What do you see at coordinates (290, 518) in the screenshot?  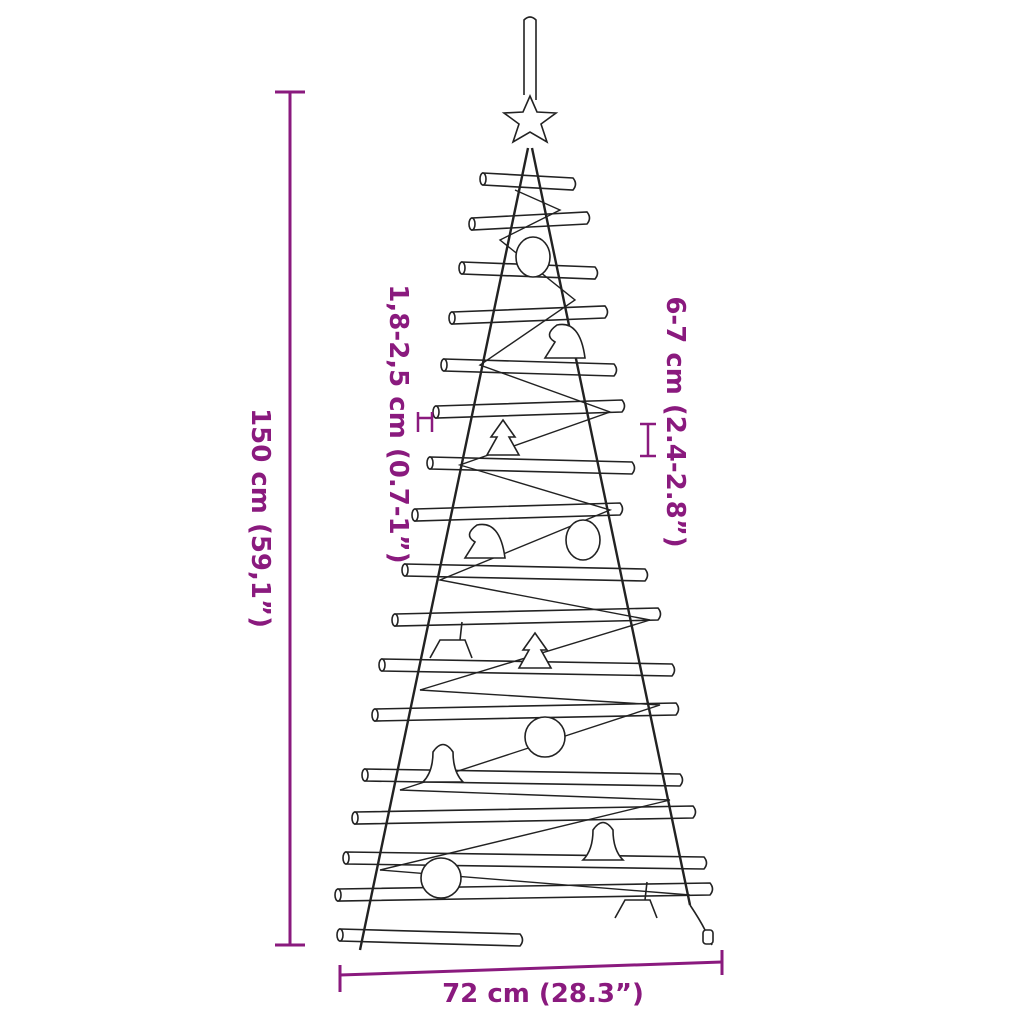 I see `height-dimension-line` at bounding box center [290, 518].